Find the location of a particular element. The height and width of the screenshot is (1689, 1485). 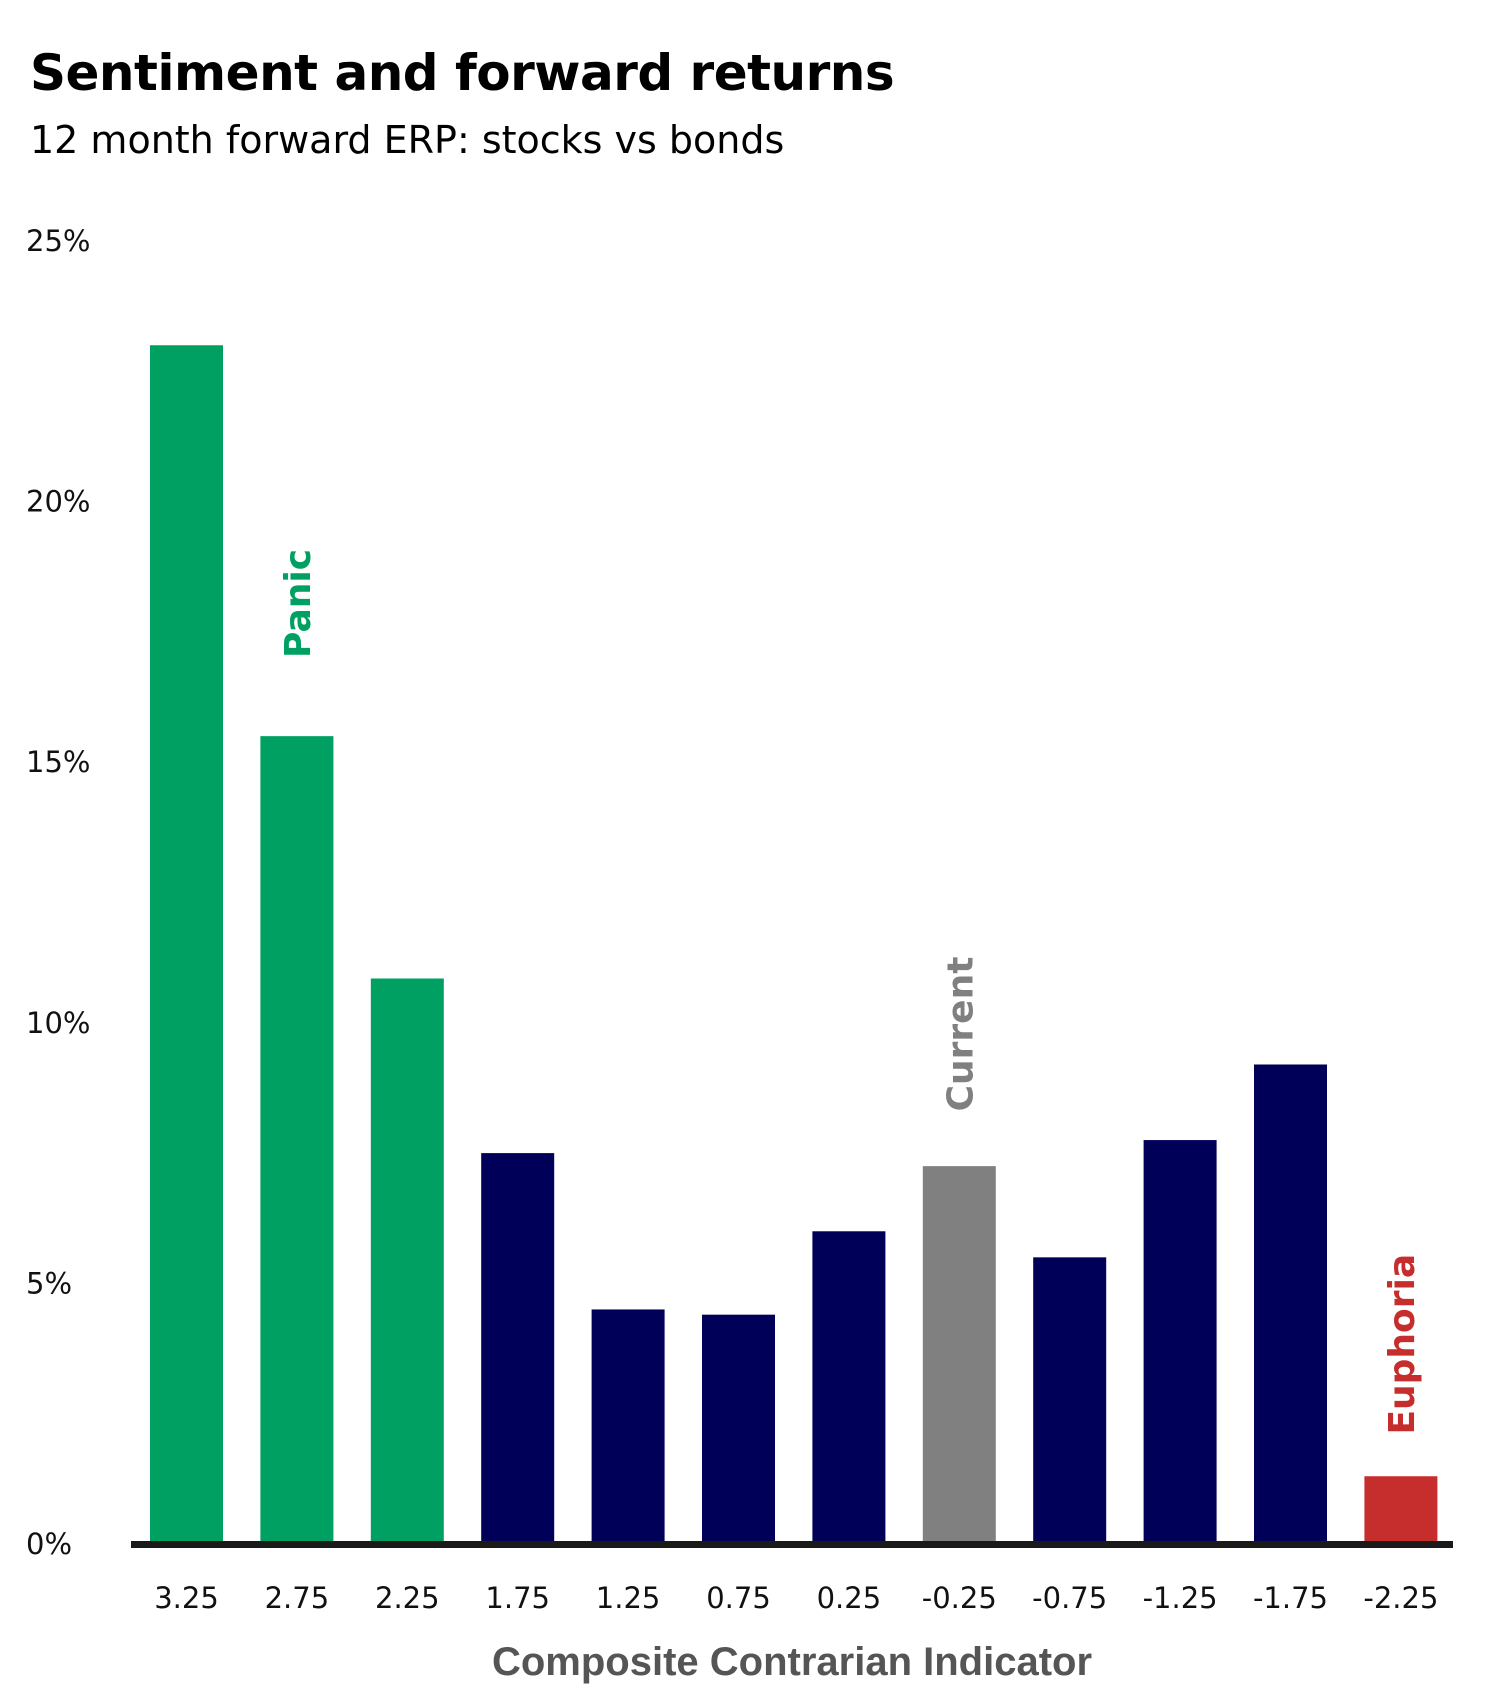

bar-2.25 is located at coordinates (407, 1261).